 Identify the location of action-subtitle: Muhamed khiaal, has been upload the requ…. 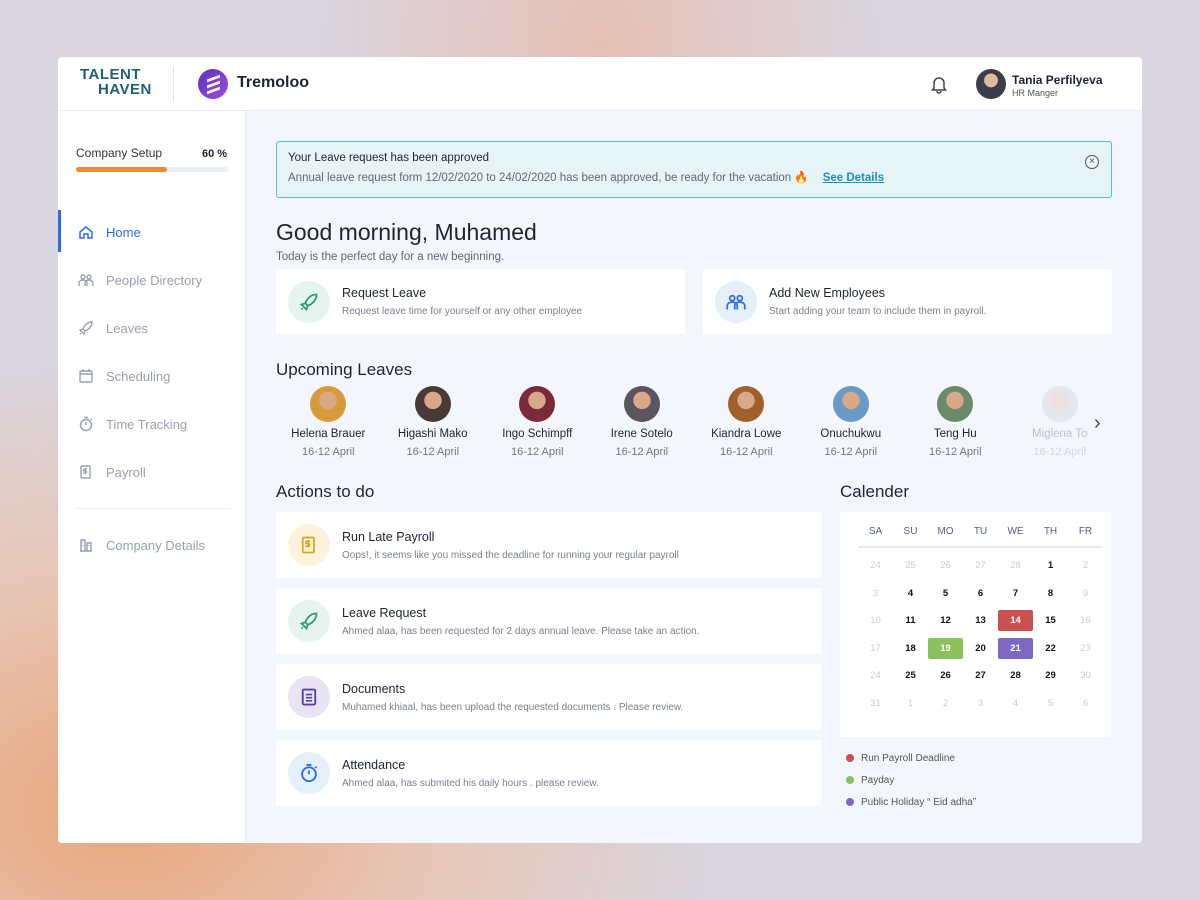
(513, 707).